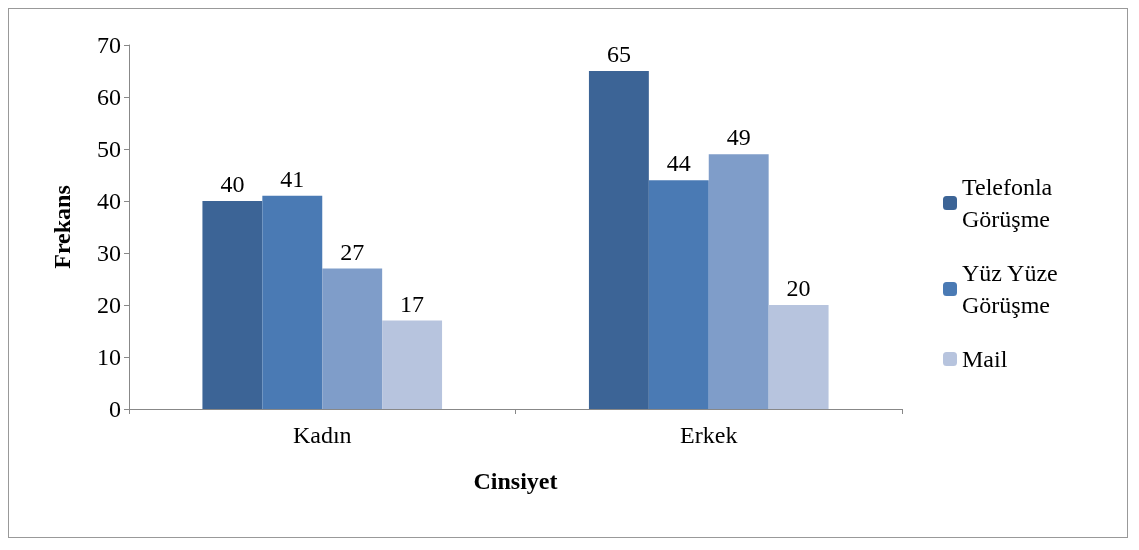 This screenshot has width=1139, height=550. What do you see at coordinates (1013, 289) in the screenshot?
I see `legend-label: Yüz Yüze Görüşme` at bounding box center [1013, 289].